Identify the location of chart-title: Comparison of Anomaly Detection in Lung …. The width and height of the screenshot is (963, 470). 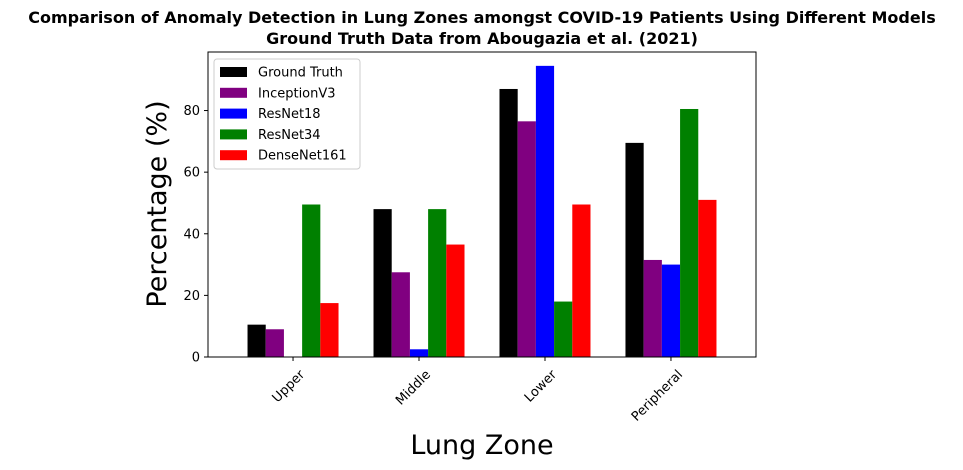
(481, 17).